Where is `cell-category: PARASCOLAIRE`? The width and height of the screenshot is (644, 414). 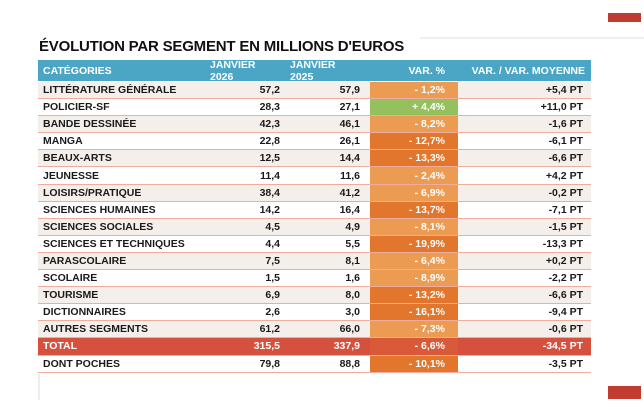
cell-category: PARASCOLAIRE is located at coordinates (85, 260).